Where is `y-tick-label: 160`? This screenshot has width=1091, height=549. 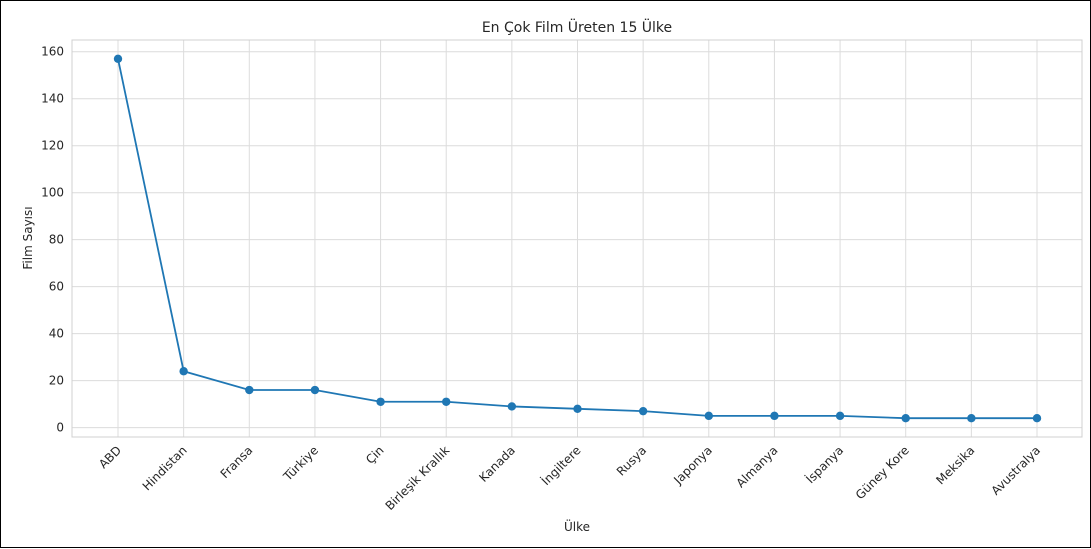
y-tick-label: 160 is located at coordinates (52, 52).